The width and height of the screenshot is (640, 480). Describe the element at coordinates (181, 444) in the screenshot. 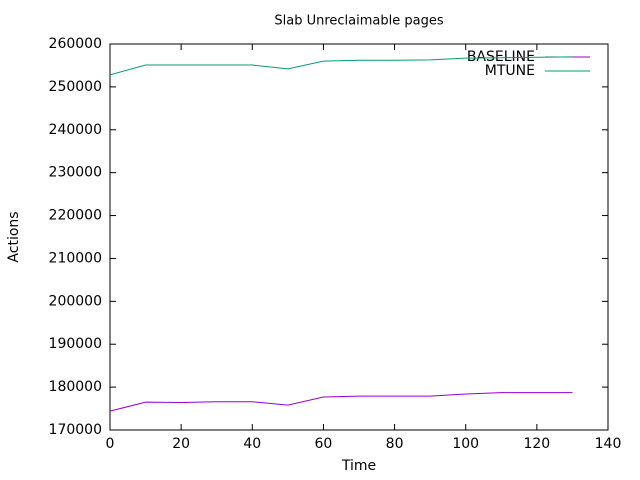

I see `x-tick-label: 20` at that location.